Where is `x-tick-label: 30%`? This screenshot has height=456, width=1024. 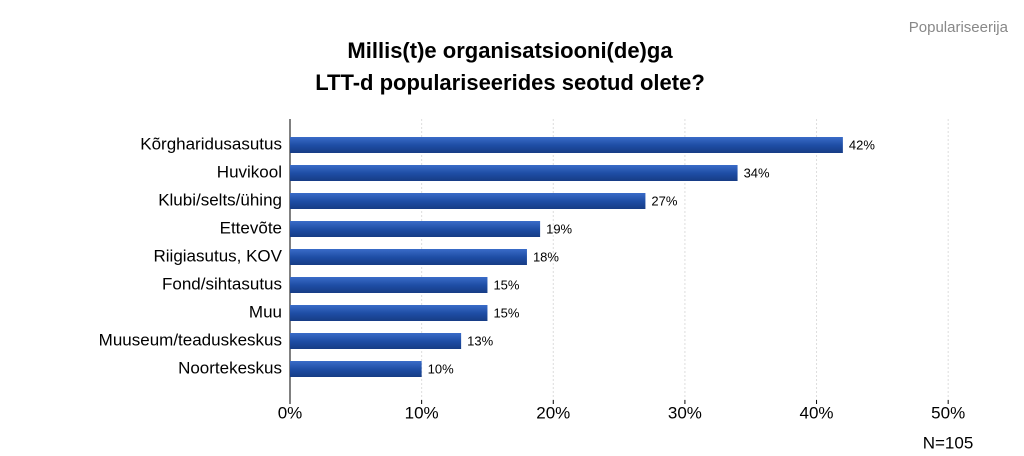
x-tick-label: 30% is located at coordinates (685, 412).